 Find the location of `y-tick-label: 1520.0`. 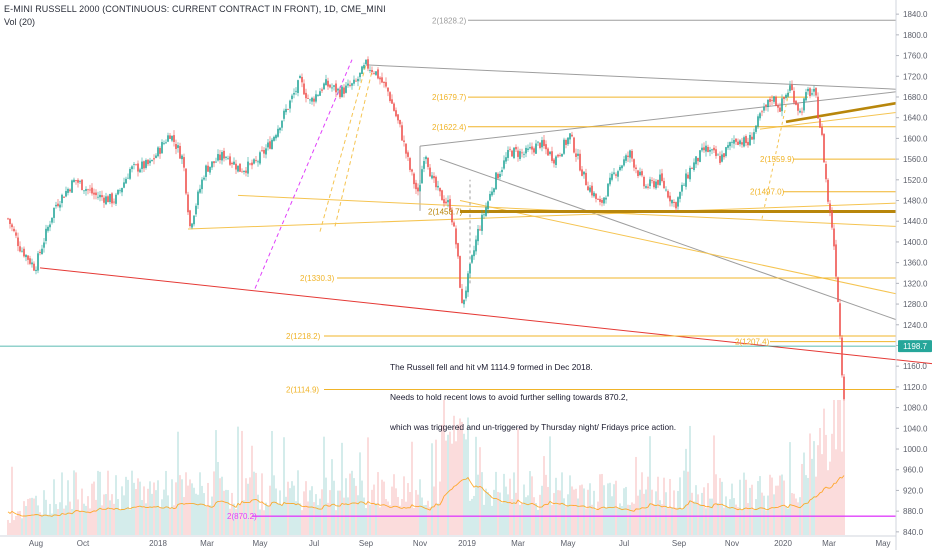

y-tick-label: 1520.0 is located at coordinates (915, 180).